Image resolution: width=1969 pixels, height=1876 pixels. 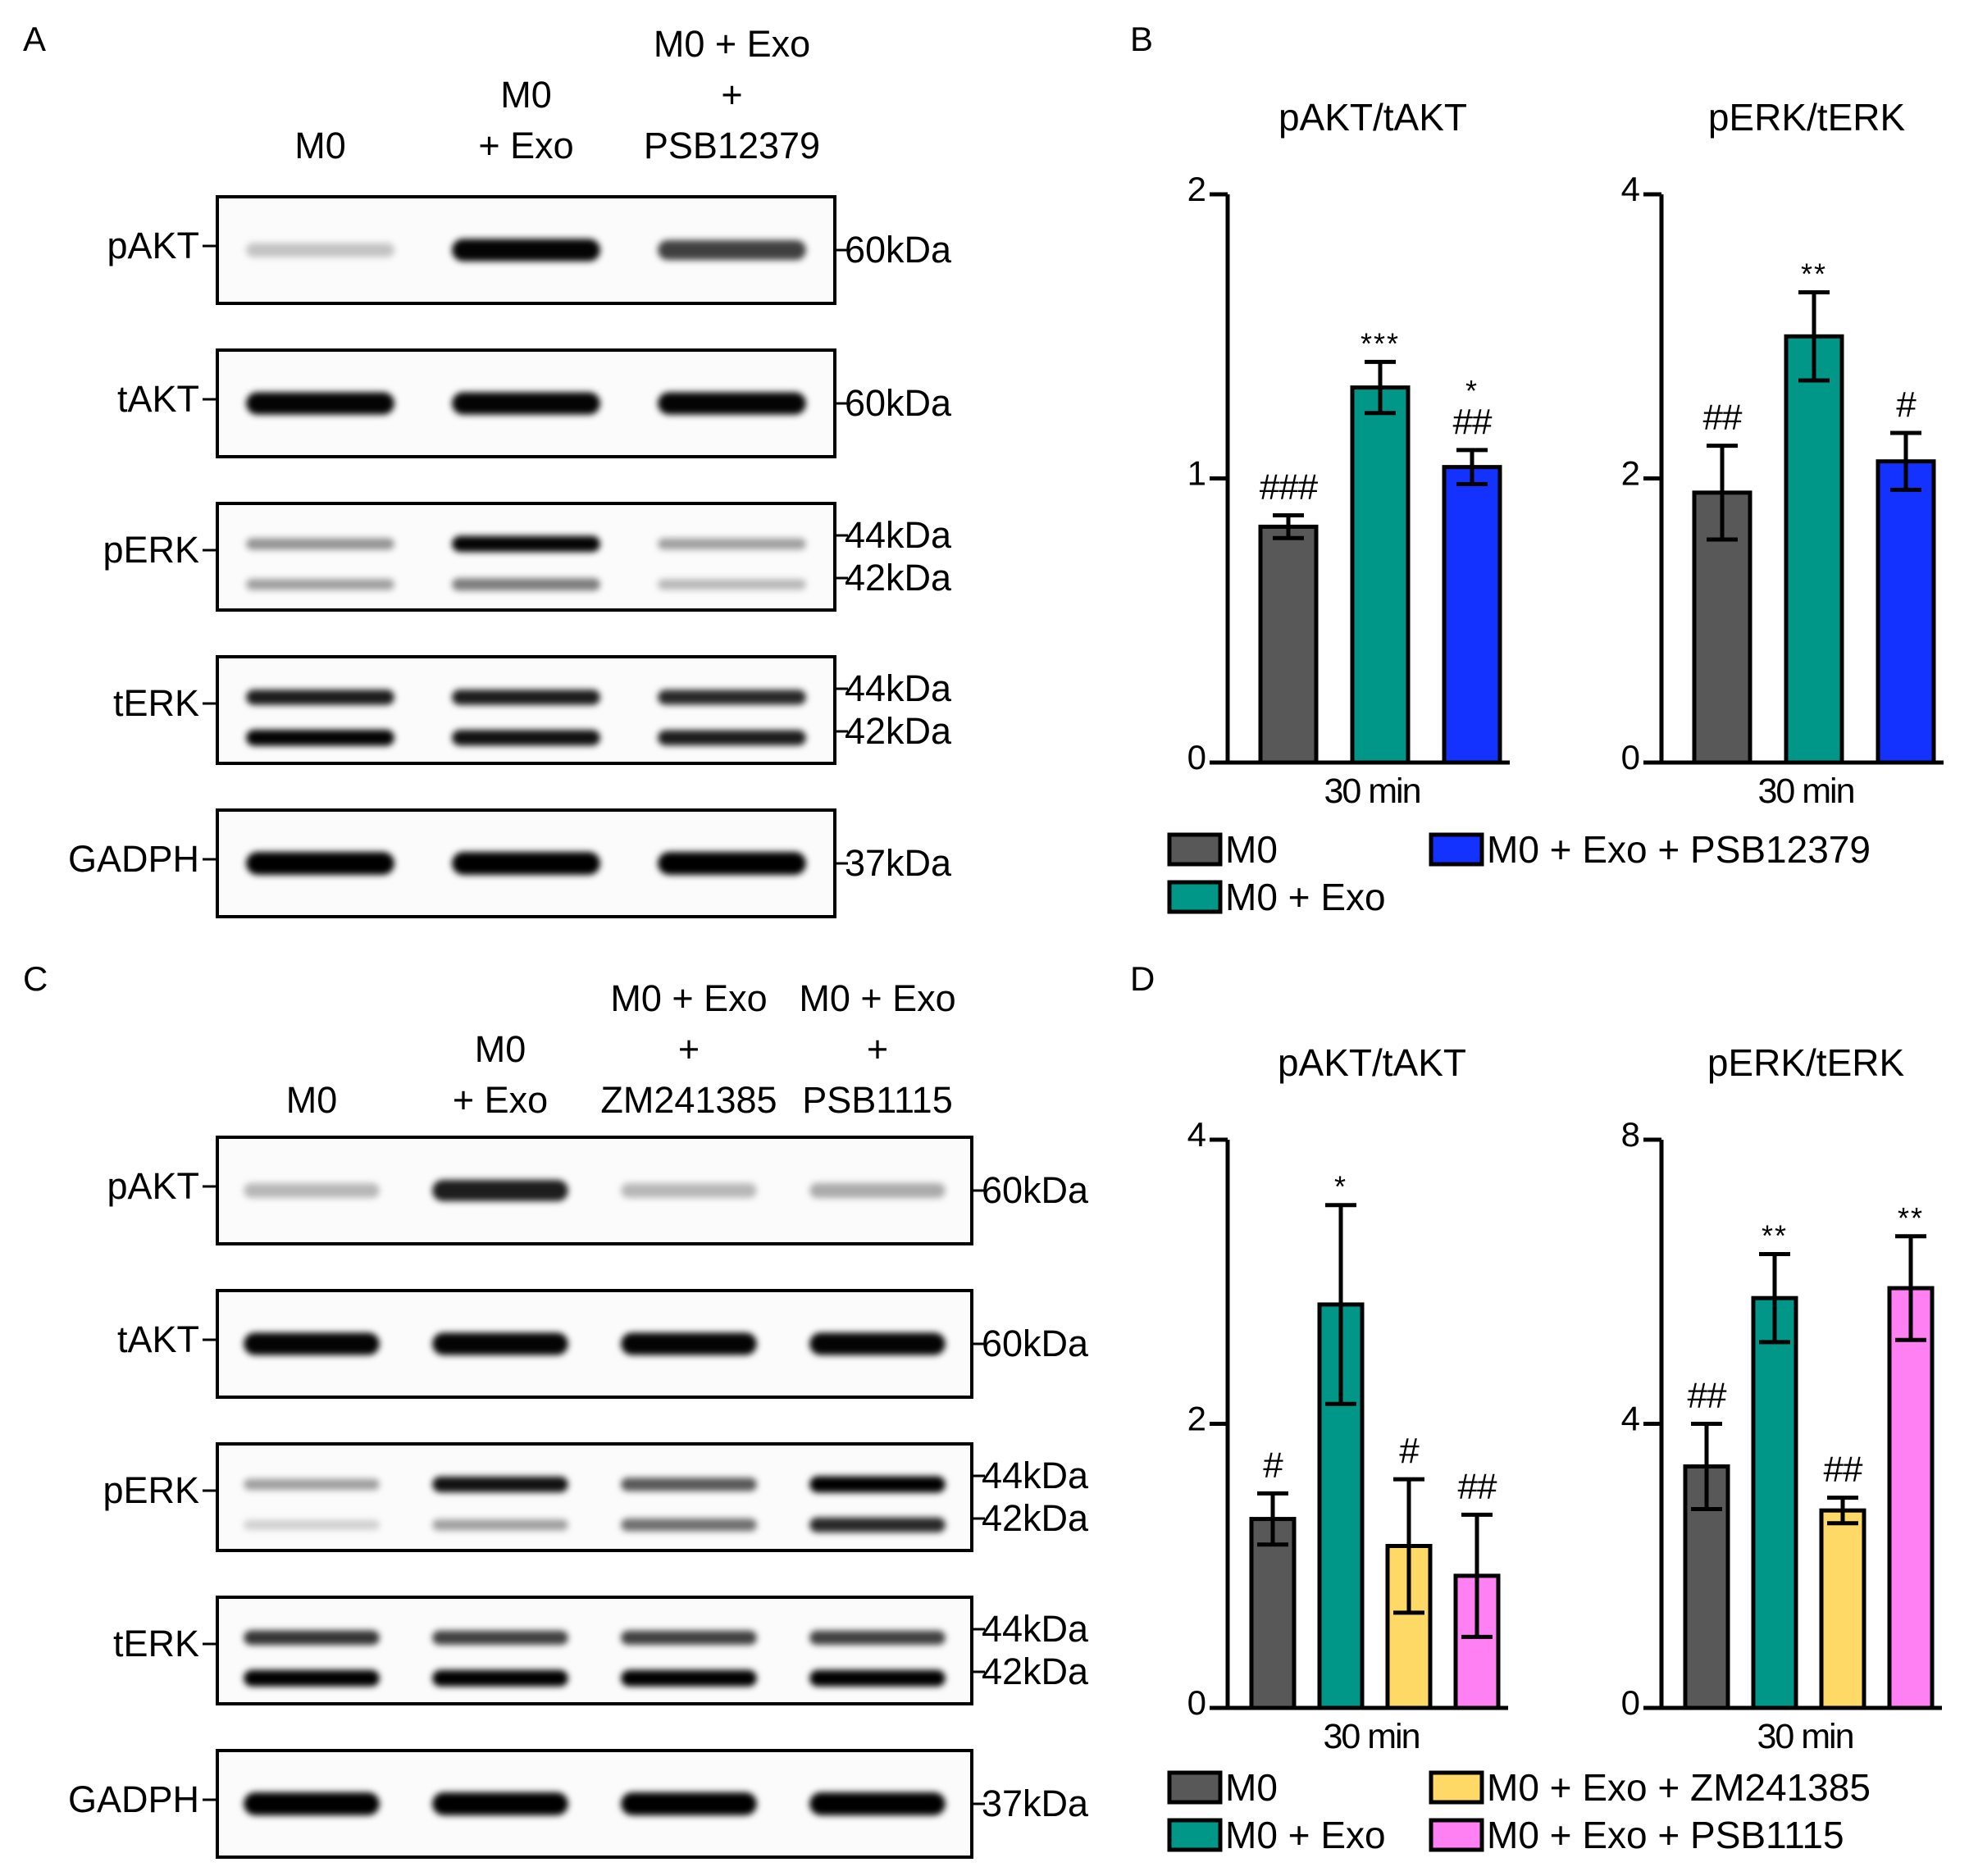 What do you see at coordinates (689, 1049) in the screenshot?
I see `lane-label-: +` at bounding box center [689, 1049].